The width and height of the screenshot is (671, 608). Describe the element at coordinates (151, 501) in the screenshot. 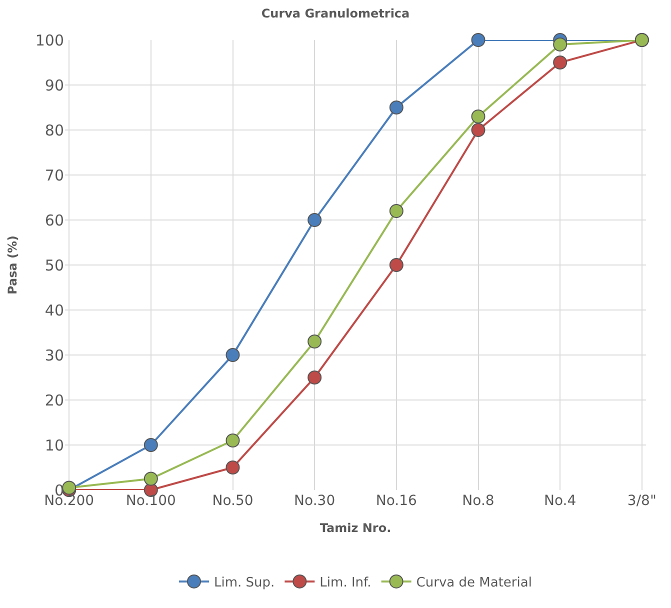

I see `x-tick-label: No.100` at that location.